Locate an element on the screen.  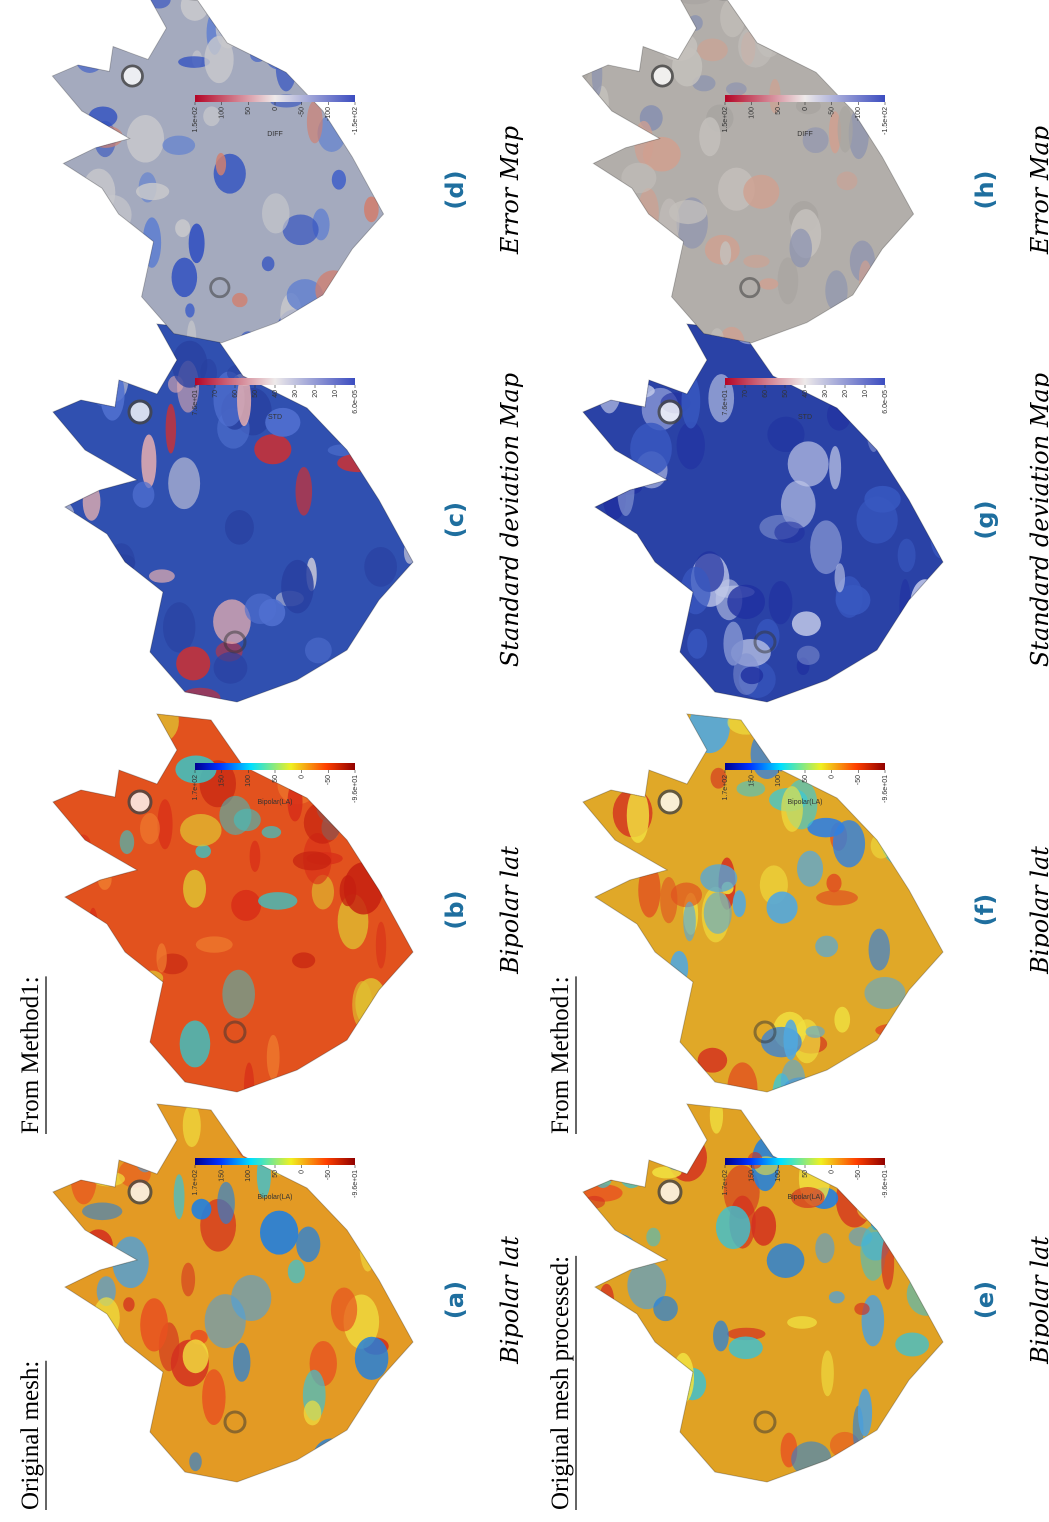
colorbar-tick-label: 1.7e+02 is located at coordinates (195, 1183).